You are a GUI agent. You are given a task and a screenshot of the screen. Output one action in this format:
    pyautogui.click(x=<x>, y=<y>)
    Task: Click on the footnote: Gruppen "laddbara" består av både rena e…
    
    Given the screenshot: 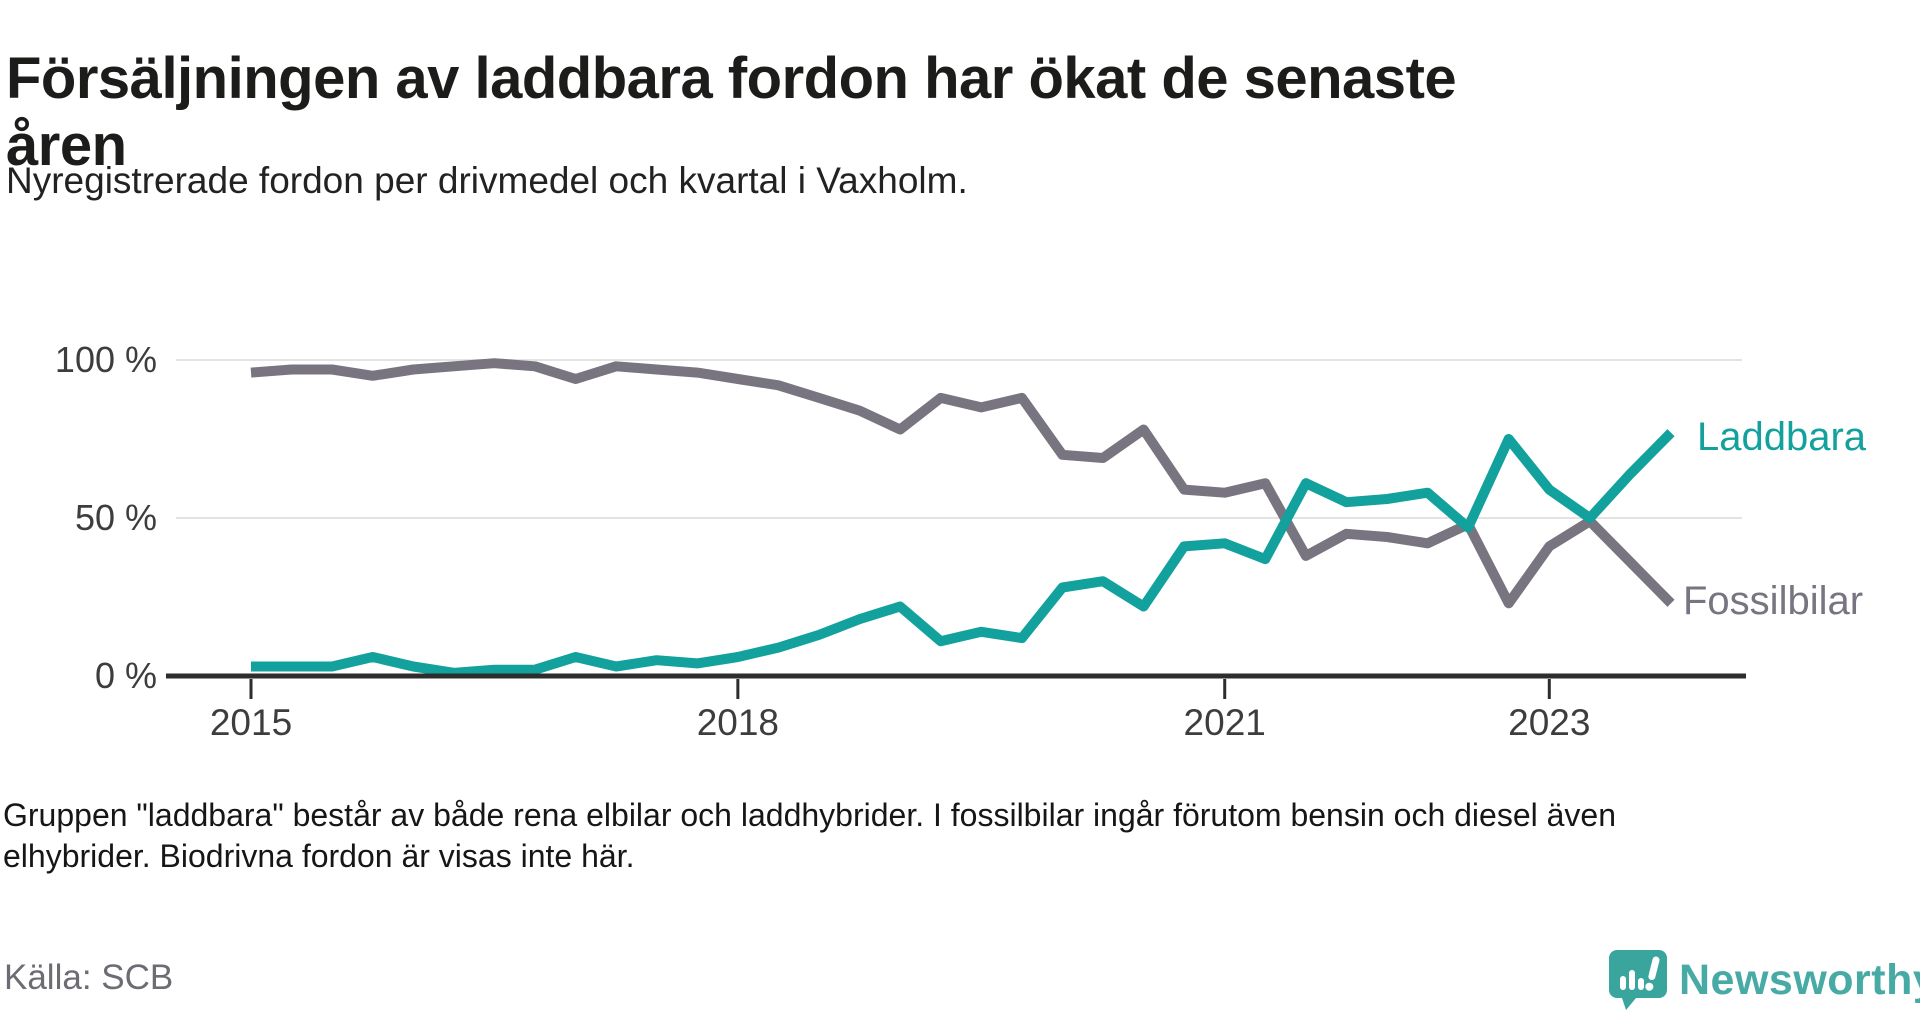 What is the action you would take?
    pyautogui.click(x=809, y=836)
    